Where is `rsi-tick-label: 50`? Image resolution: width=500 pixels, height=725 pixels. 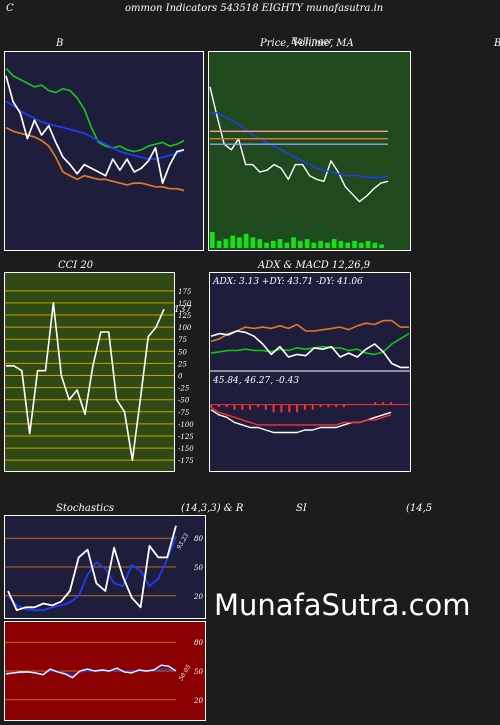 rsi-tick-label: 50 is located at coordinates (198, 672).